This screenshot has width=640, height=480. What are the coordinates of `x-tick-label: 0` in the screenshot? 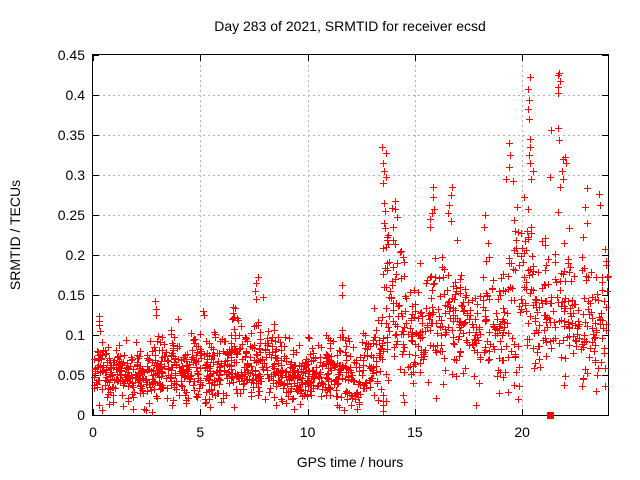 It's located at (93, 432).